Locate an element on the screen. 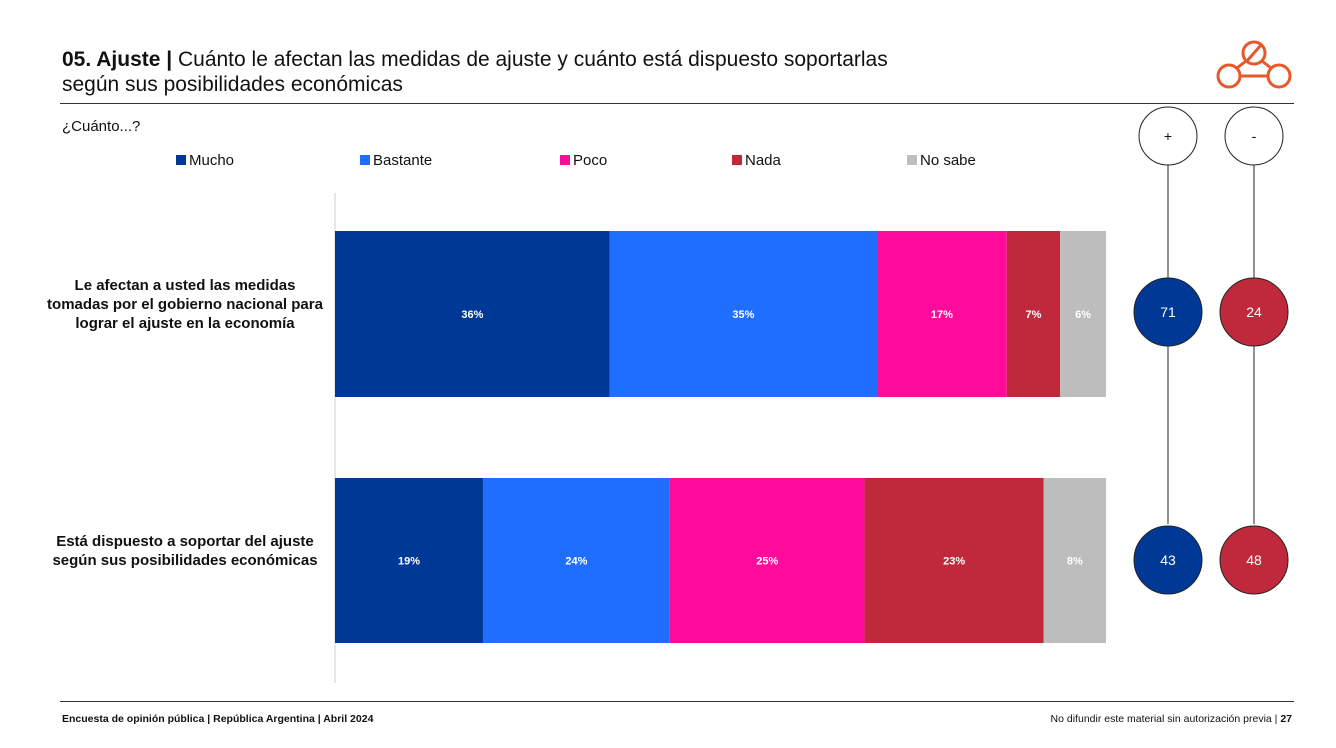  summary-header-label: - is located at coordinates (1254, 136).